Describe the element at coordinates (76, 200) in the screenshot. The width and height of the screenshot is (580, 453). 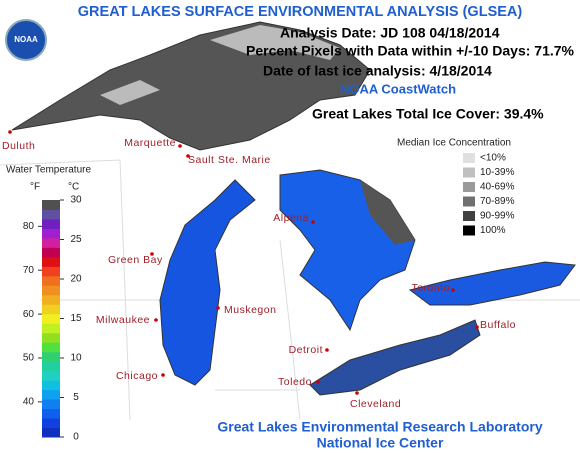
I see `c-tick-label: 30` at that location.